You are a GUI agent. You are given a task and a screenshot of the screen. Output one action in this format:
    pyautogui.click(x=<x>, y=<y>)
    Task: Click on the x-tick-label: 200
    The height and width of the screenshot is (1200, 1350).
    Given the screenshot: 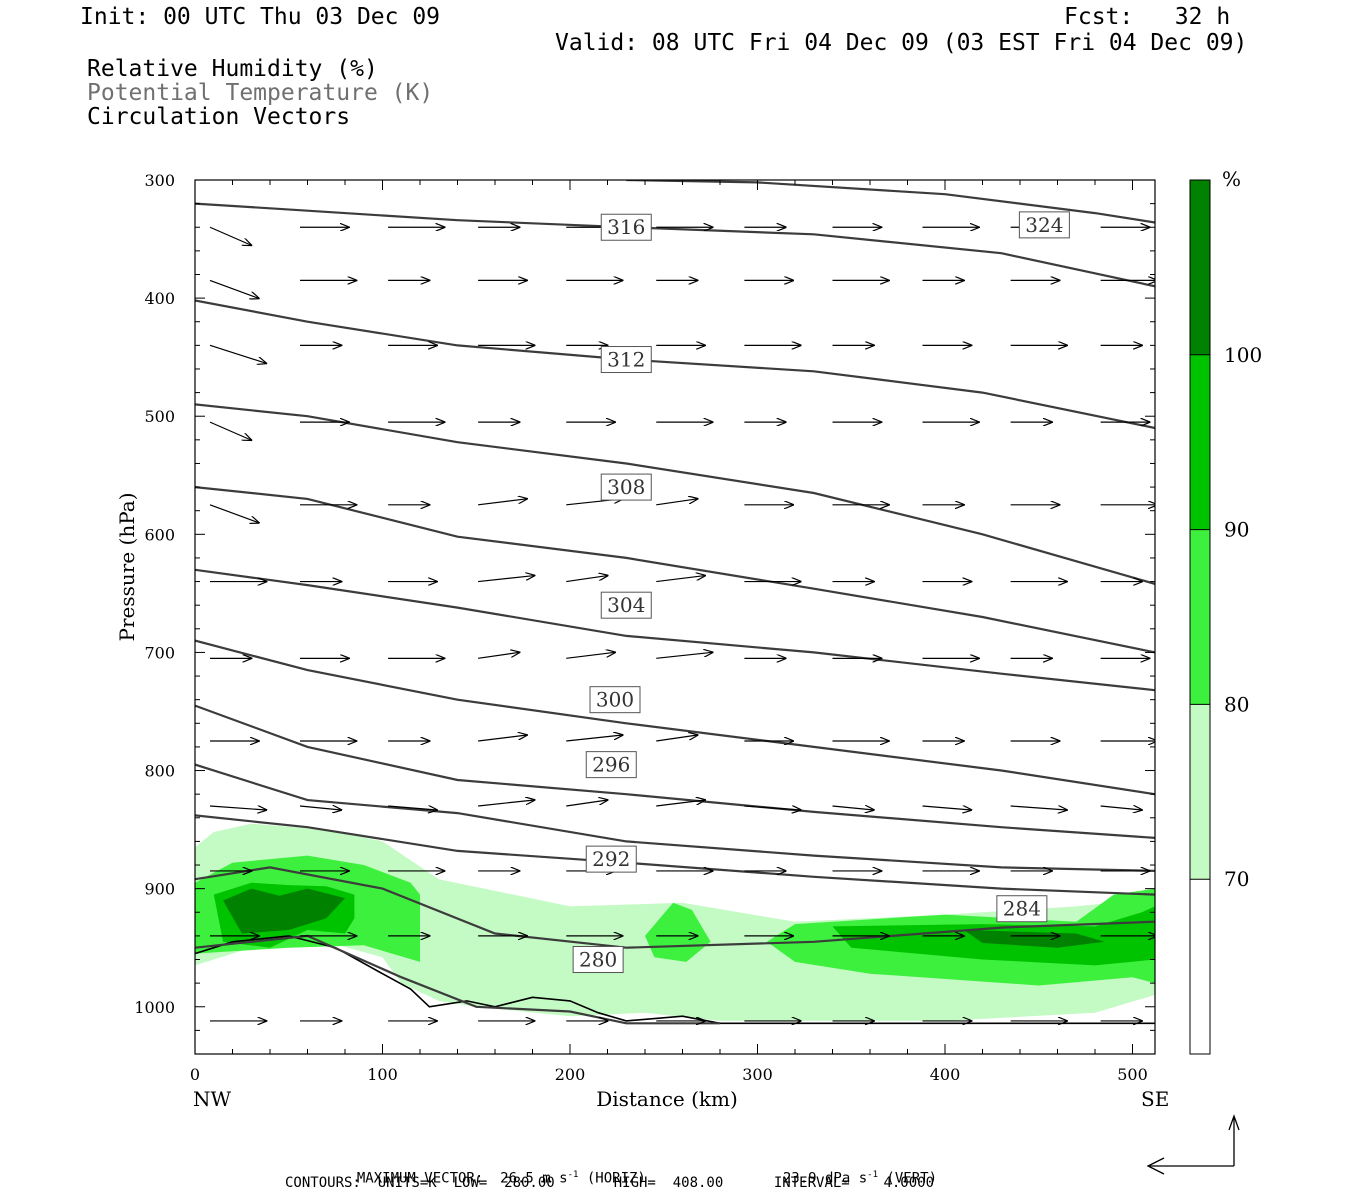 What is the action you would take?
    pyautogui.click(x=570, y=1074)
    